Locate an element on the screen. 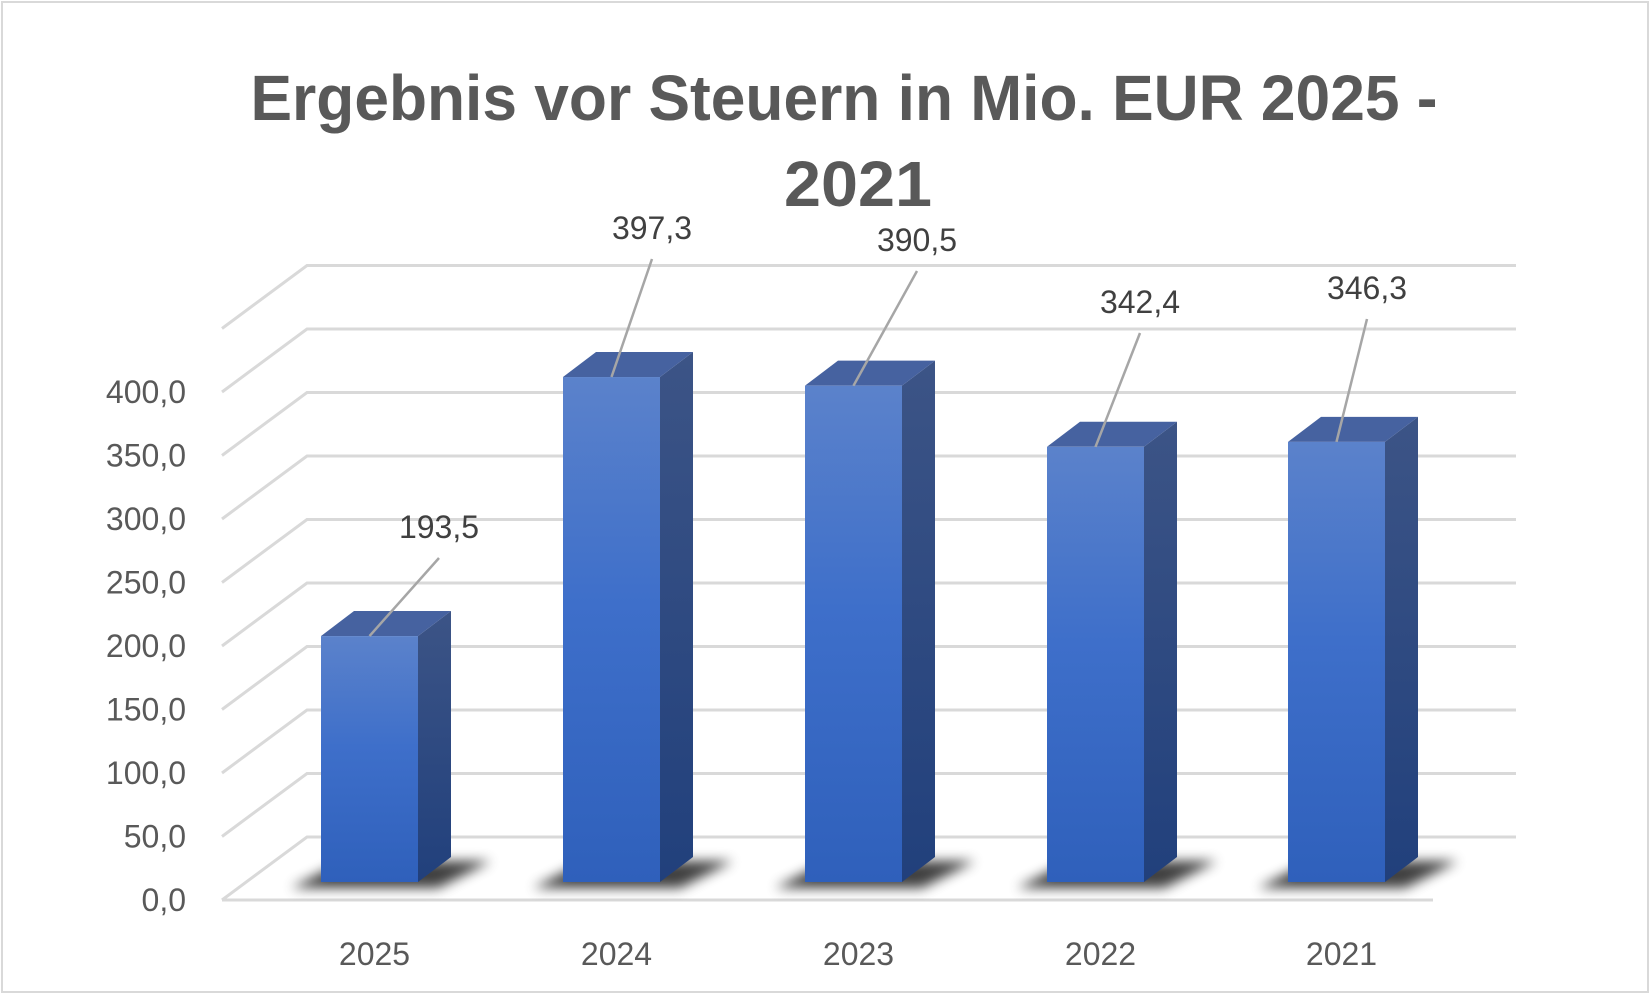 Image resolution: width=1650 pixels, height=993 pixels. data-label: 390,5 is located at coordinates (917, 240).